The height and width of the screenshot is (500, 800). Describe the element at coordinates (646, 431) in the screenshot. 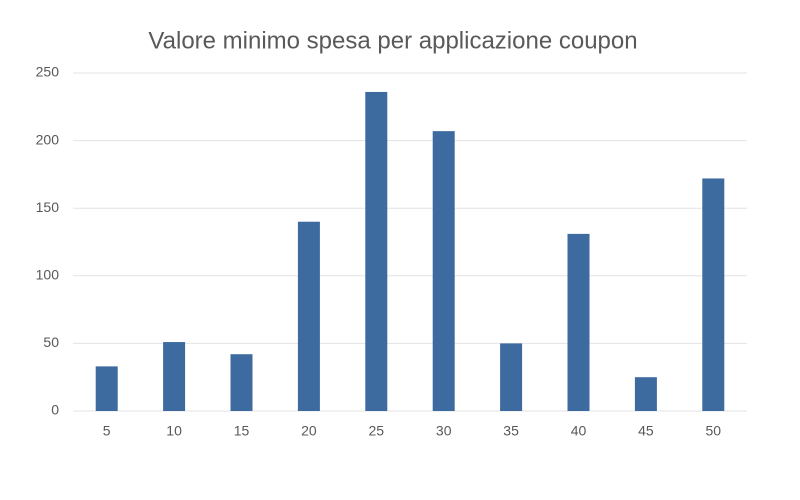

I see `x-tick-label: 45` at that location.